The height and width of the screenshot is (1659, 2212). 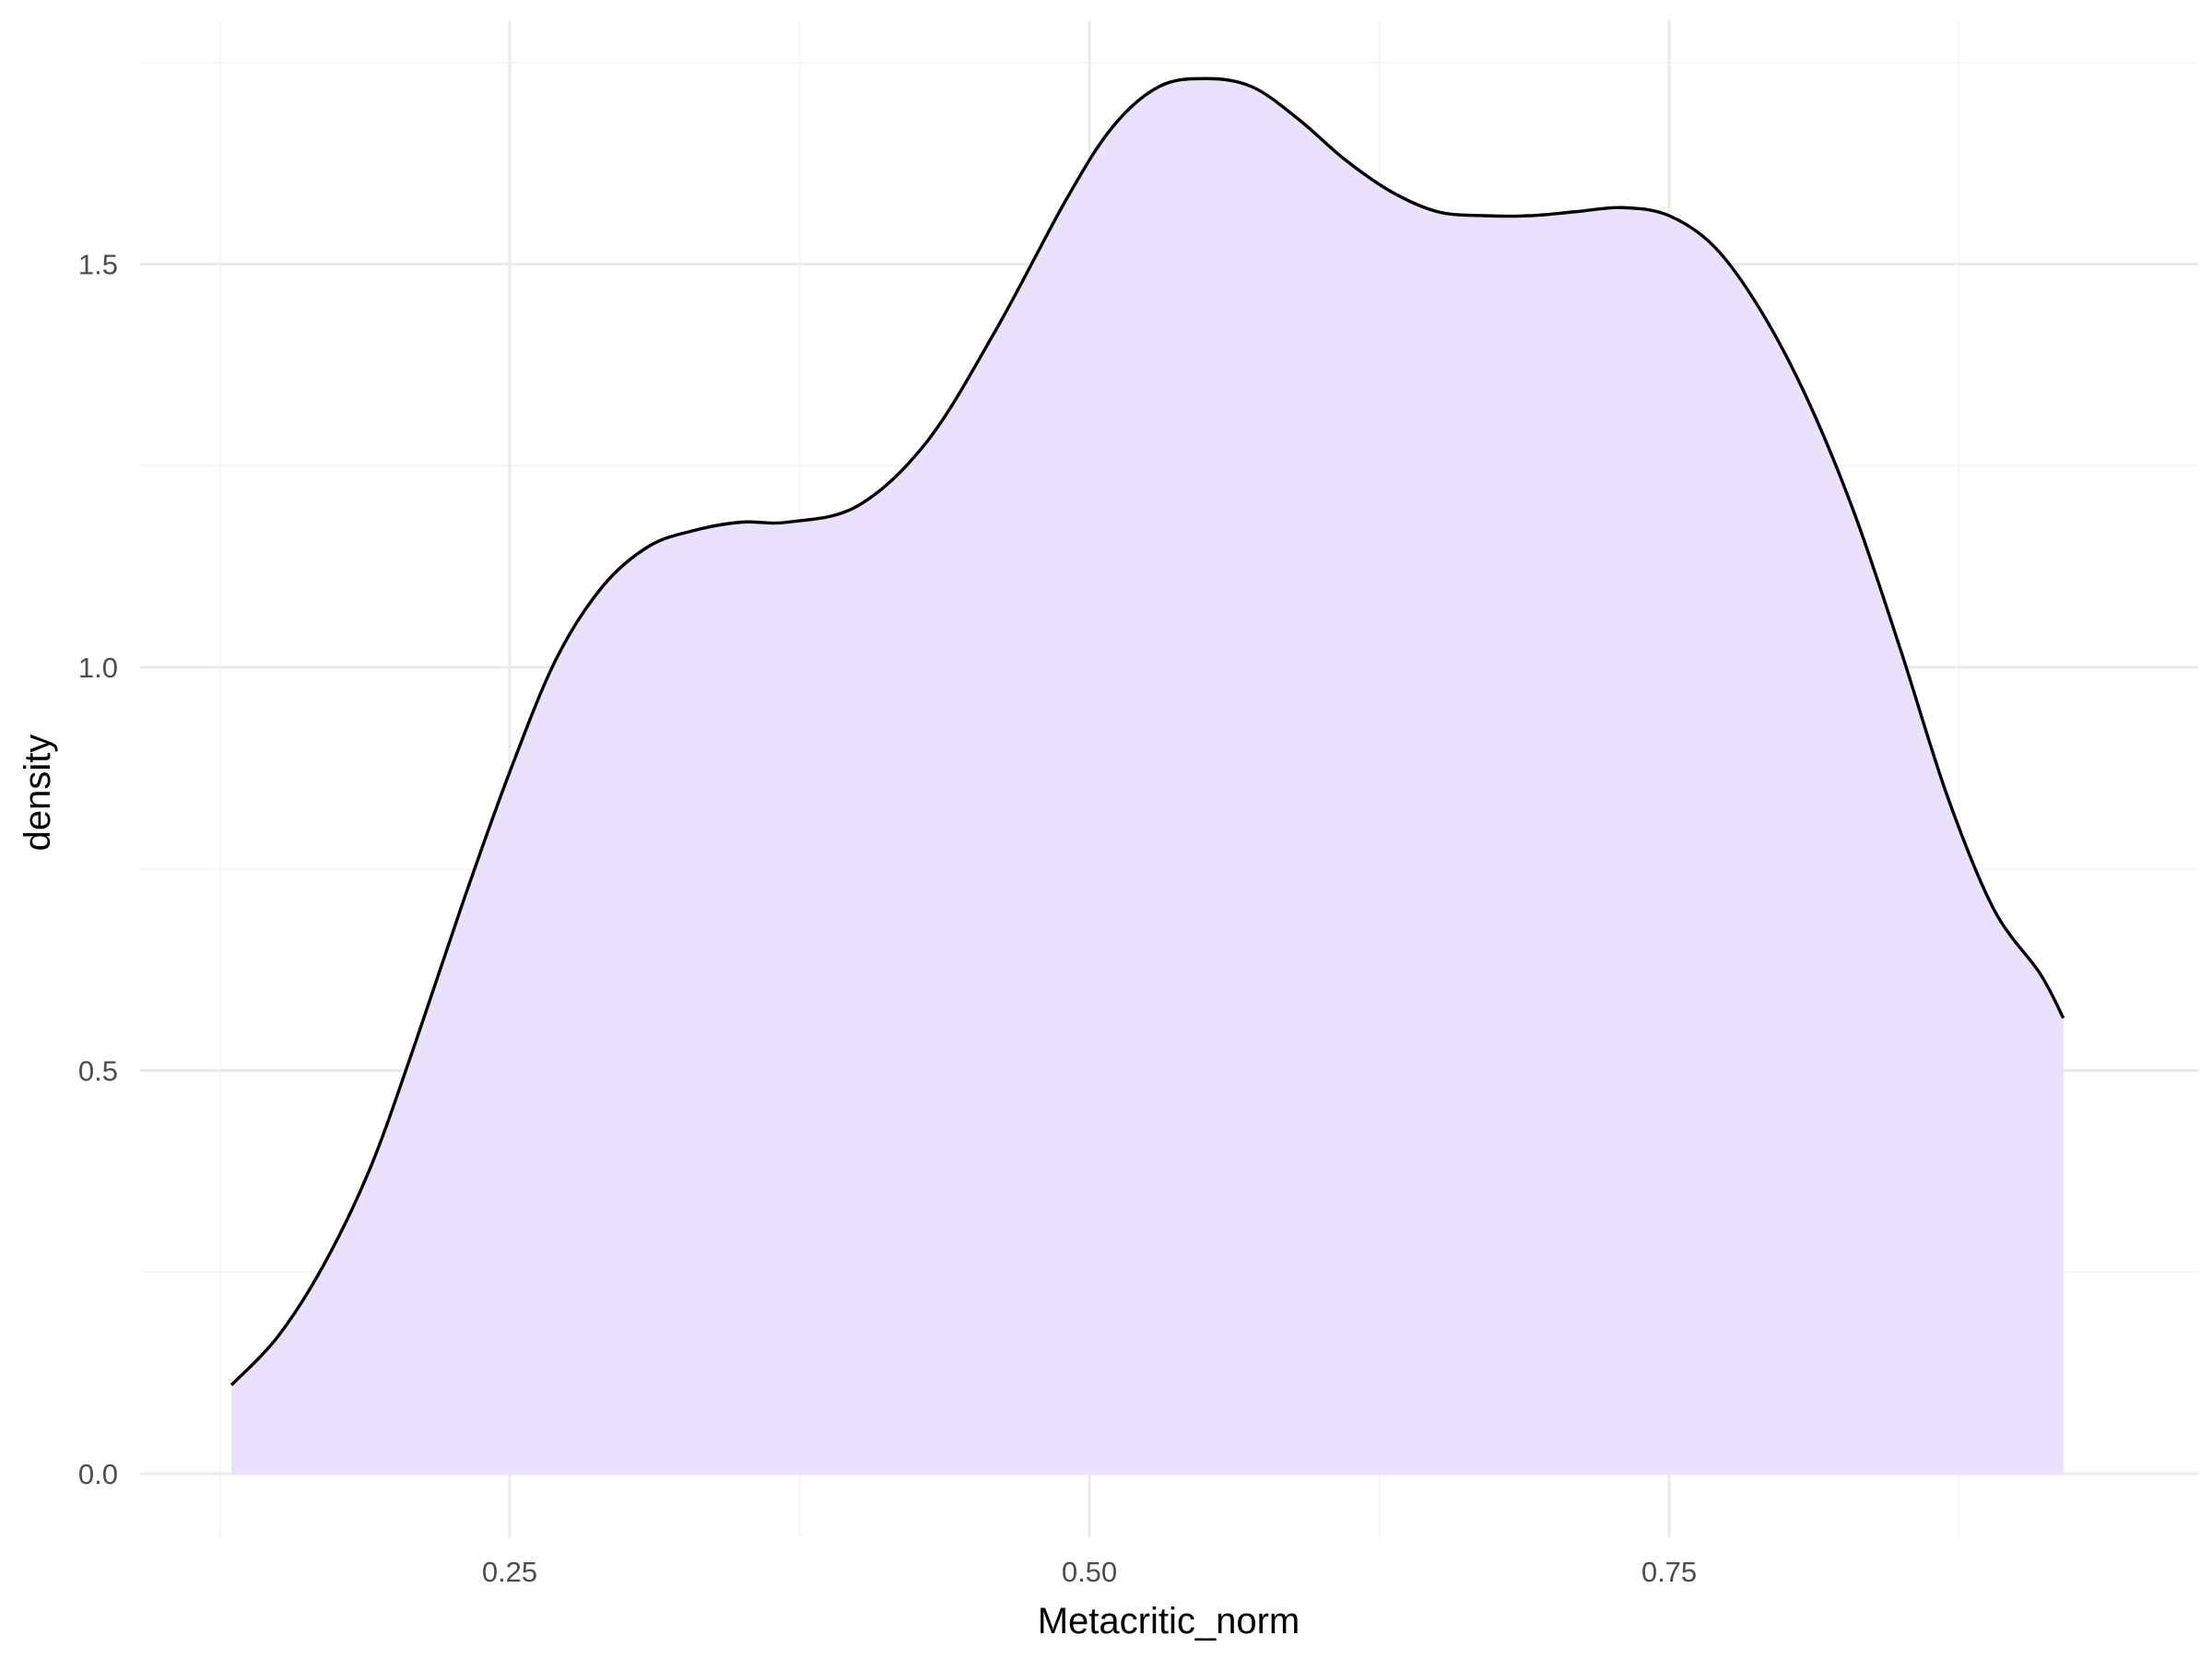 What do you see at coordinates (98, 1474) in the screenshot?
I see `y-tick-label: 0.0` at bounding box center [98, 1474].